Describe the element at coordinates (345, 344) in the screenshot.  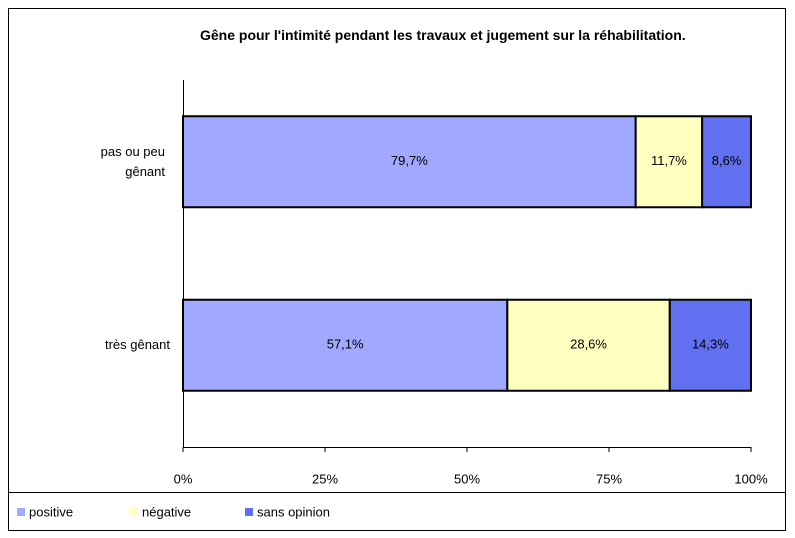
I see `data-label: 57,1%` at that location.